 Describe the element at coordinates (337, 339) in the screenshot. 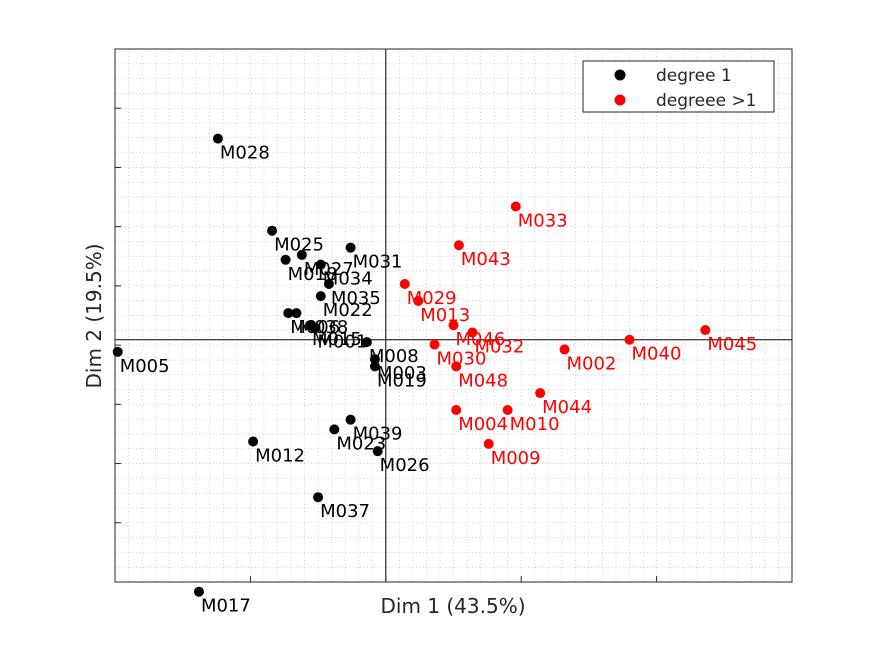

I see `point-label-m015: M015` at that location.